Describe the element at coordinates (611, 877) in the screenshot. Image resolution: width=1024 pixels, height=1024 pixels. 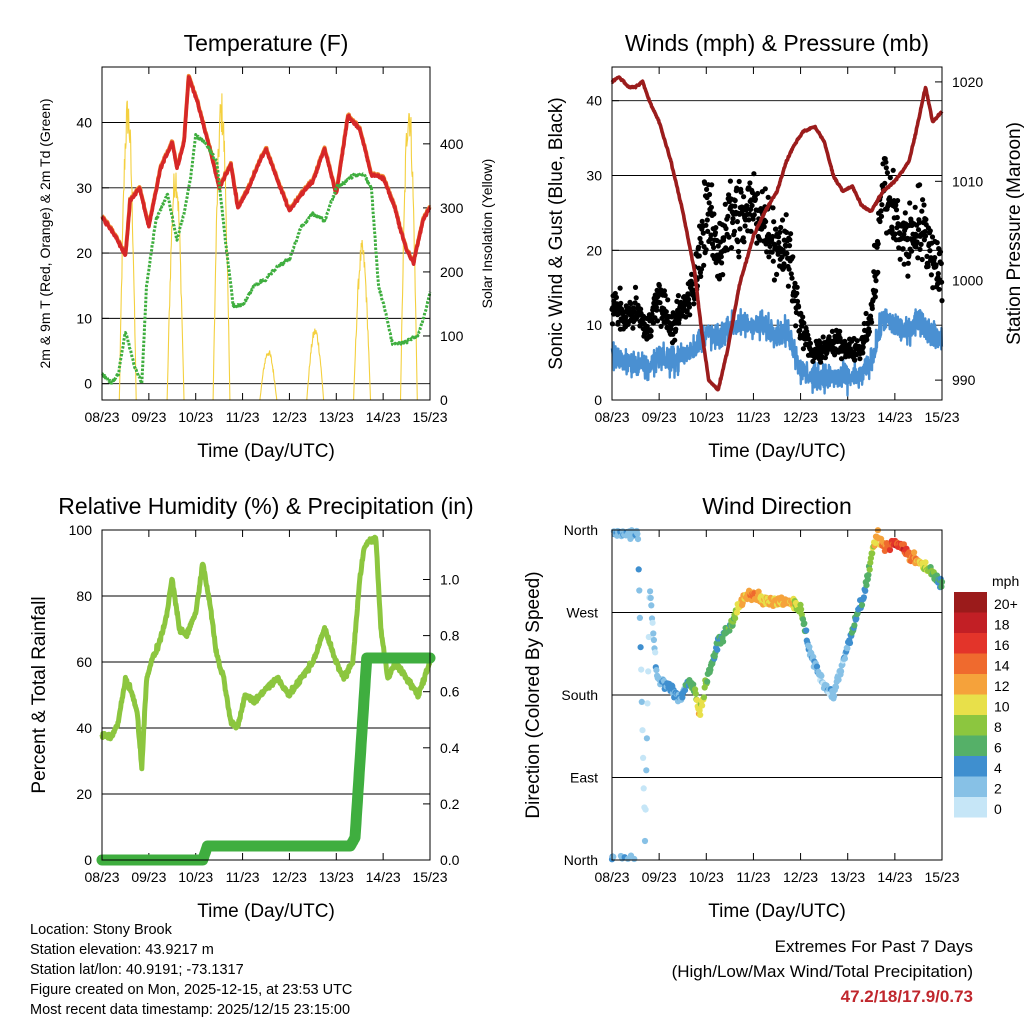
I see `x-tick-label: 08/23` at that location.